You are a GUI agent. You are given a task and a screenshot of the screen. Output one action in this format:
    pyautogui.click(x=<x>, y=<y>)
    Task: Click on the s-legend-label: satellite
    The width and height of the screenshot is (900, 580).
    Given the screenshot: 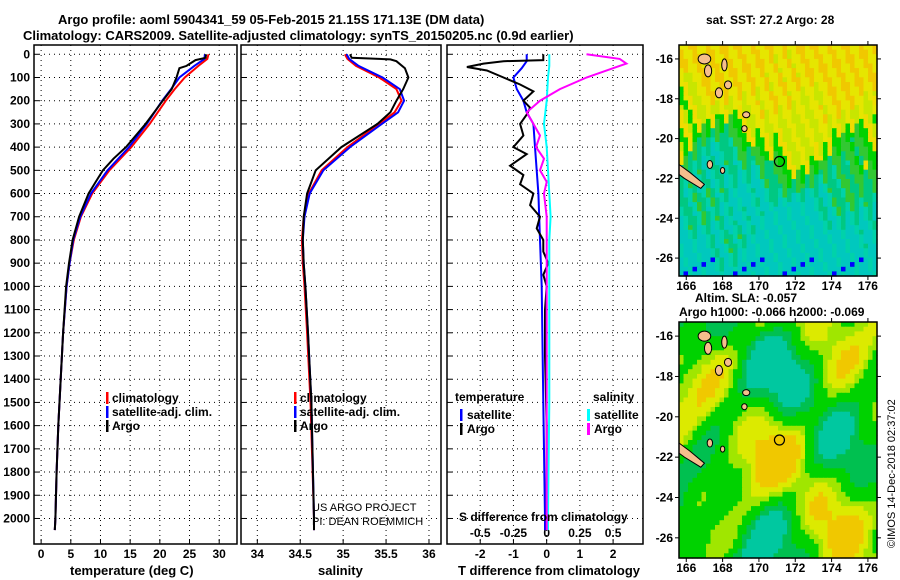 What is the action you would take?
    pyautogui.click(x=616, y=415)
    